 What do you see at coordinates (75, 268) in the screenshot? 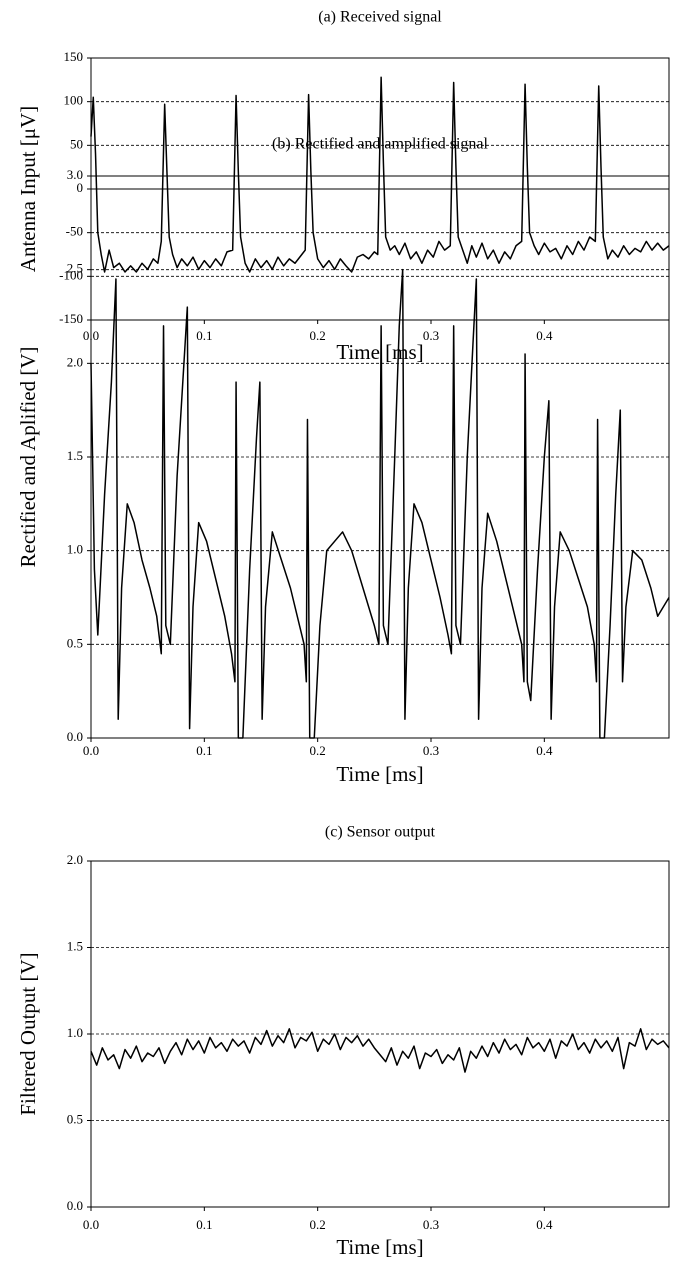
I see `y-tick-label: 2.5` at bounding box center [75, 268].